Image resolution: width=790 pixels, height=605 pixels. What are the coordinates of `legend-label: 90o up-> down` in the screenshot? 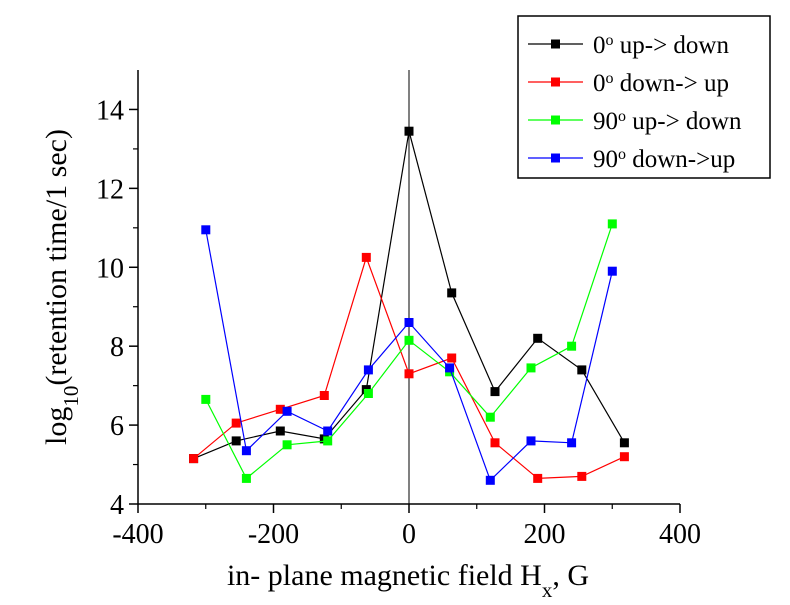 It's located at (667, 122).